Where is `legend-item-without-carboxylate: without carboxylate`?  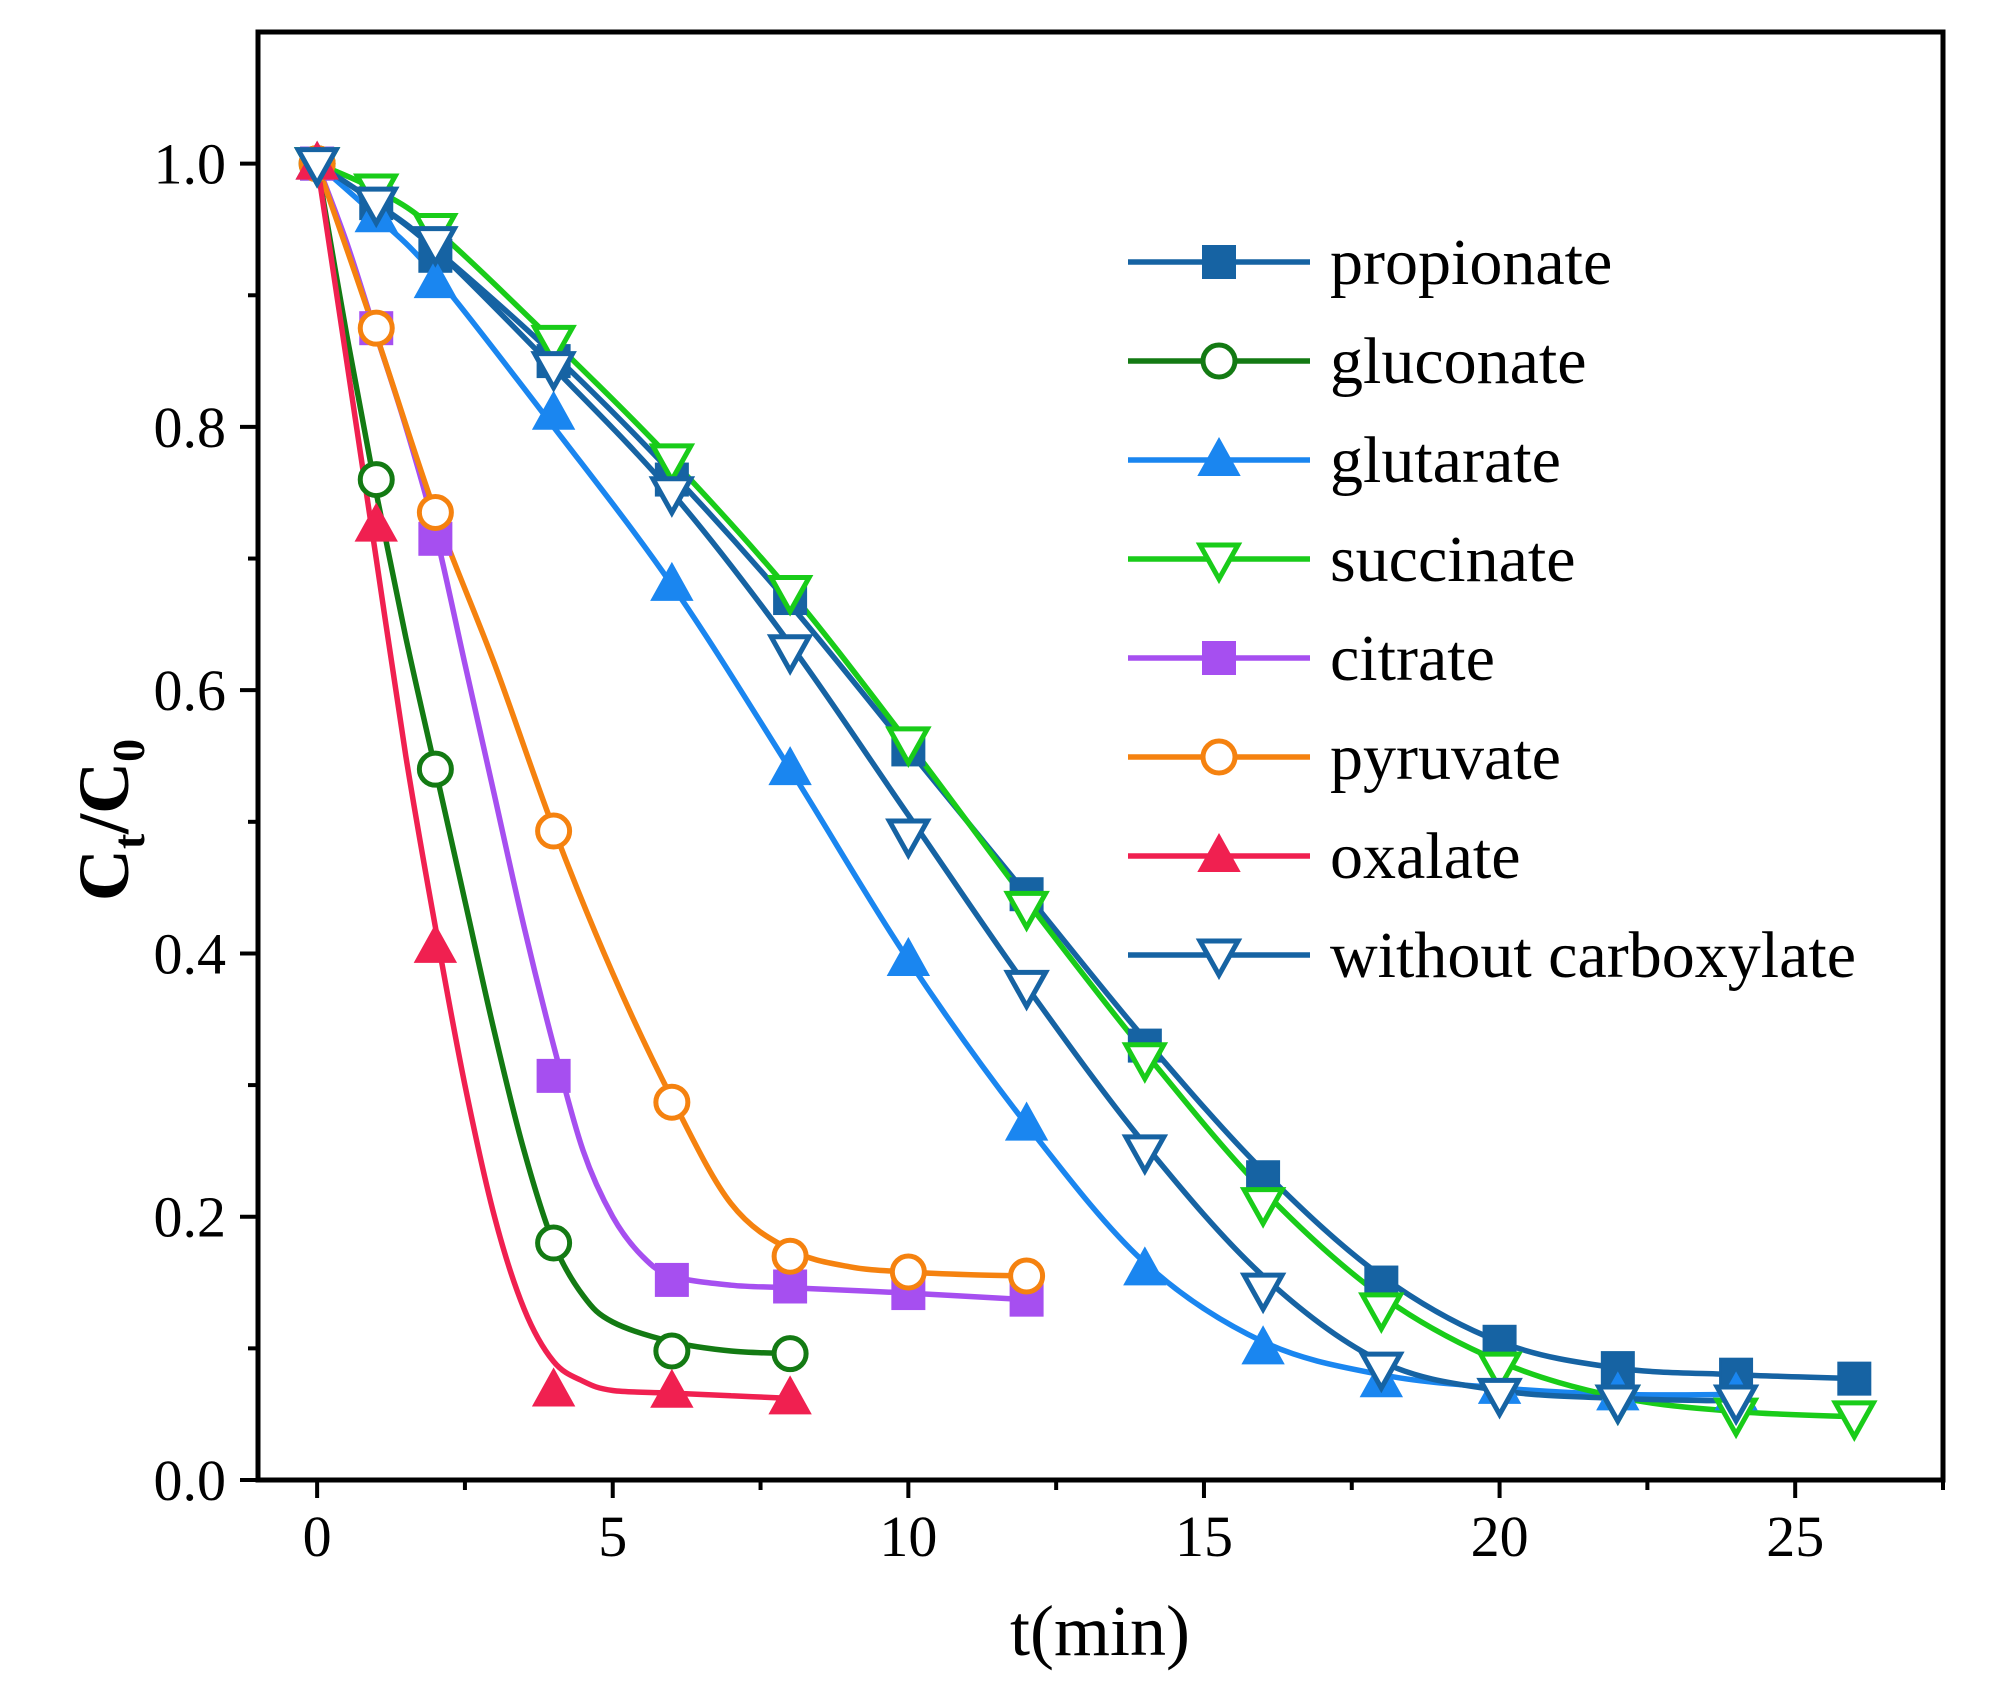 legend-item-without-carboxylate: without carboxylate is located at coordinates (1492, 955).